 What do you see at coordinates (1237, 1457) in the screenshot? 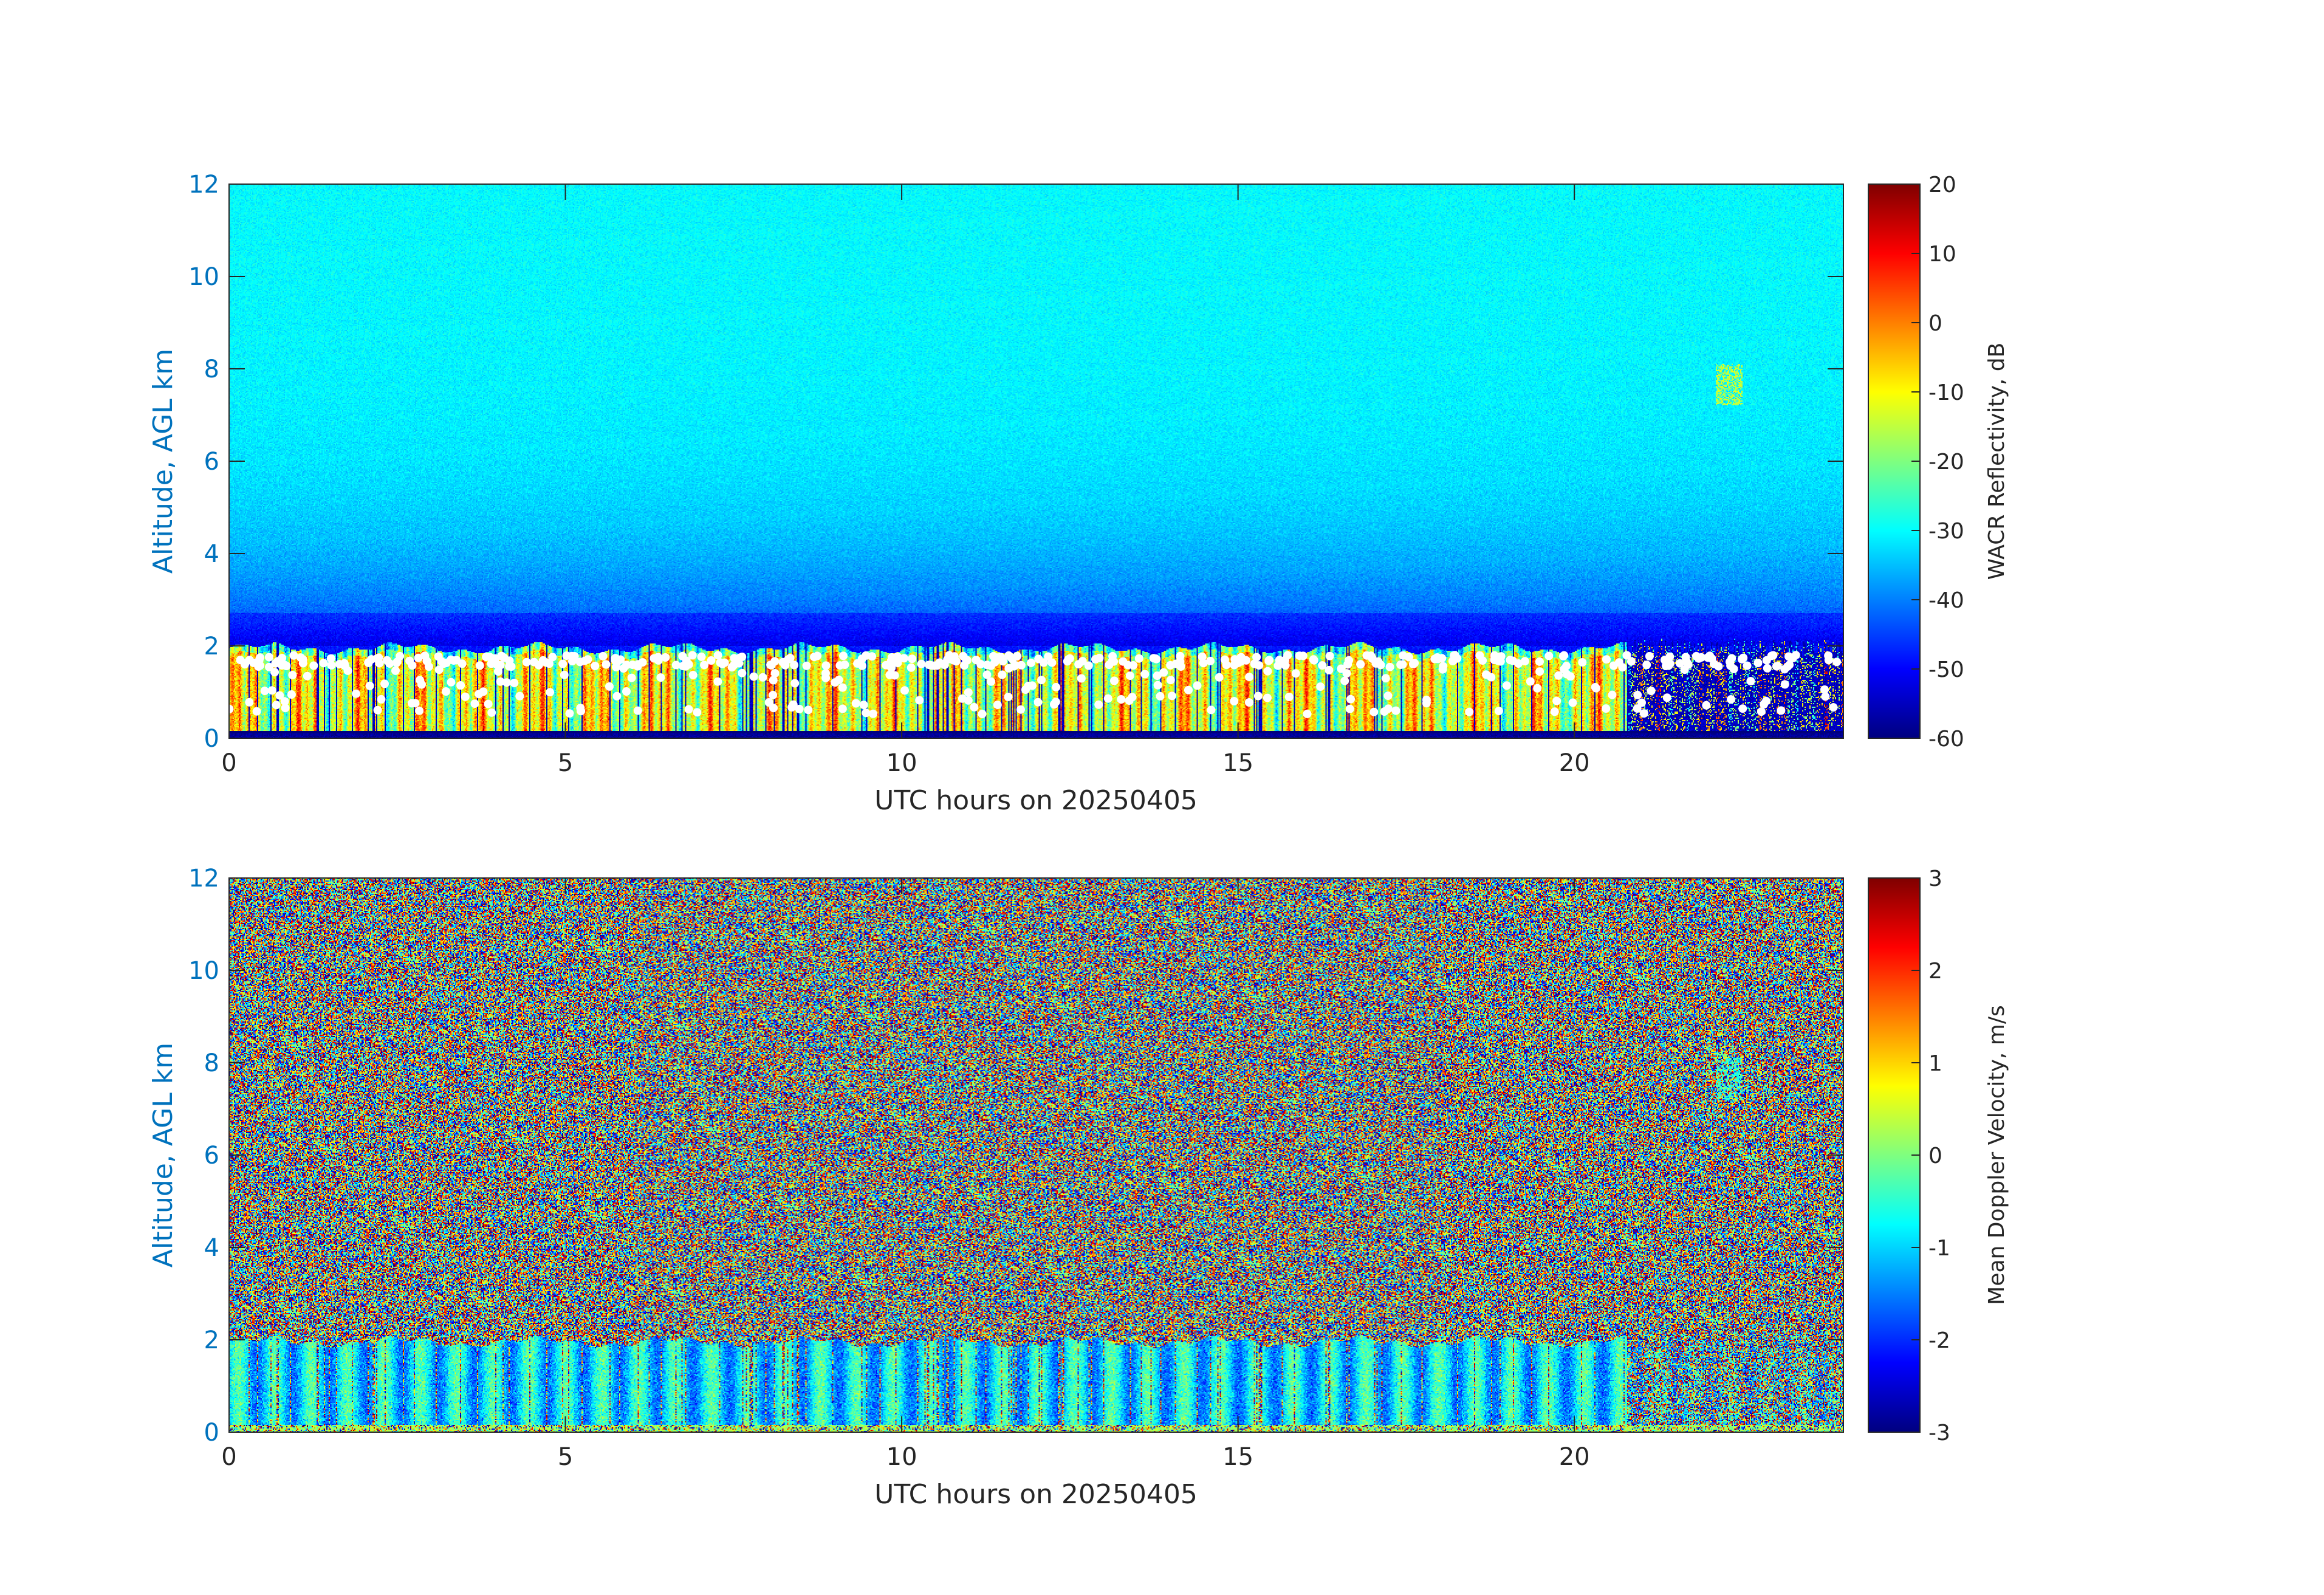
I see `x-tick-label: 15` at bounding box center [1237, 1457].